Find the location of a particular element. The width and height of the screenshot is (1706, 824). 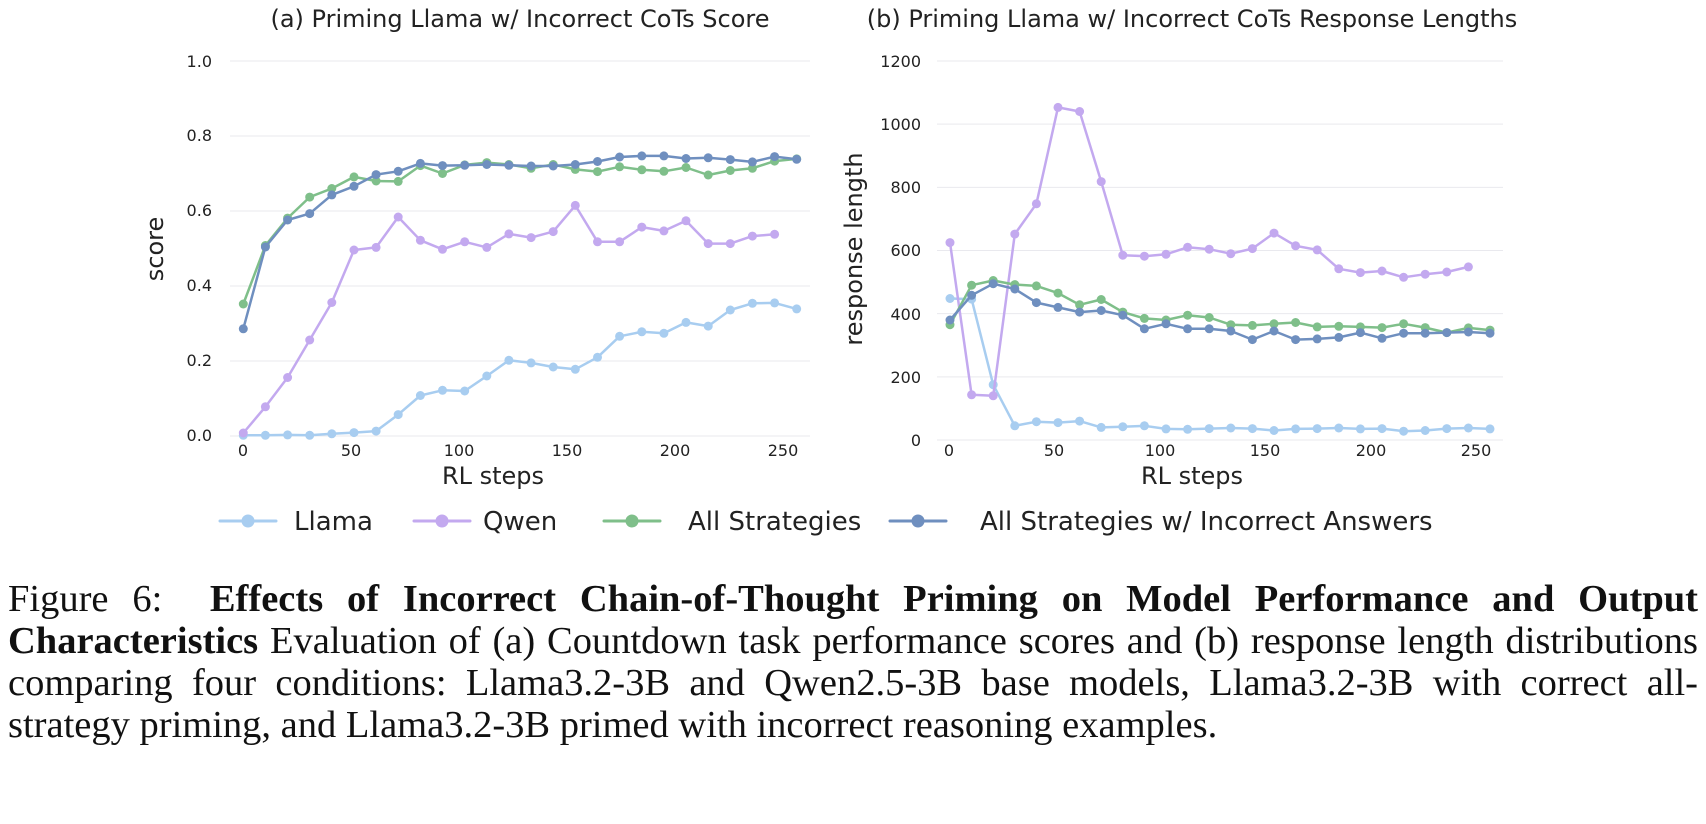

y-tick-label: 400 is located at coordinates (905, 314).